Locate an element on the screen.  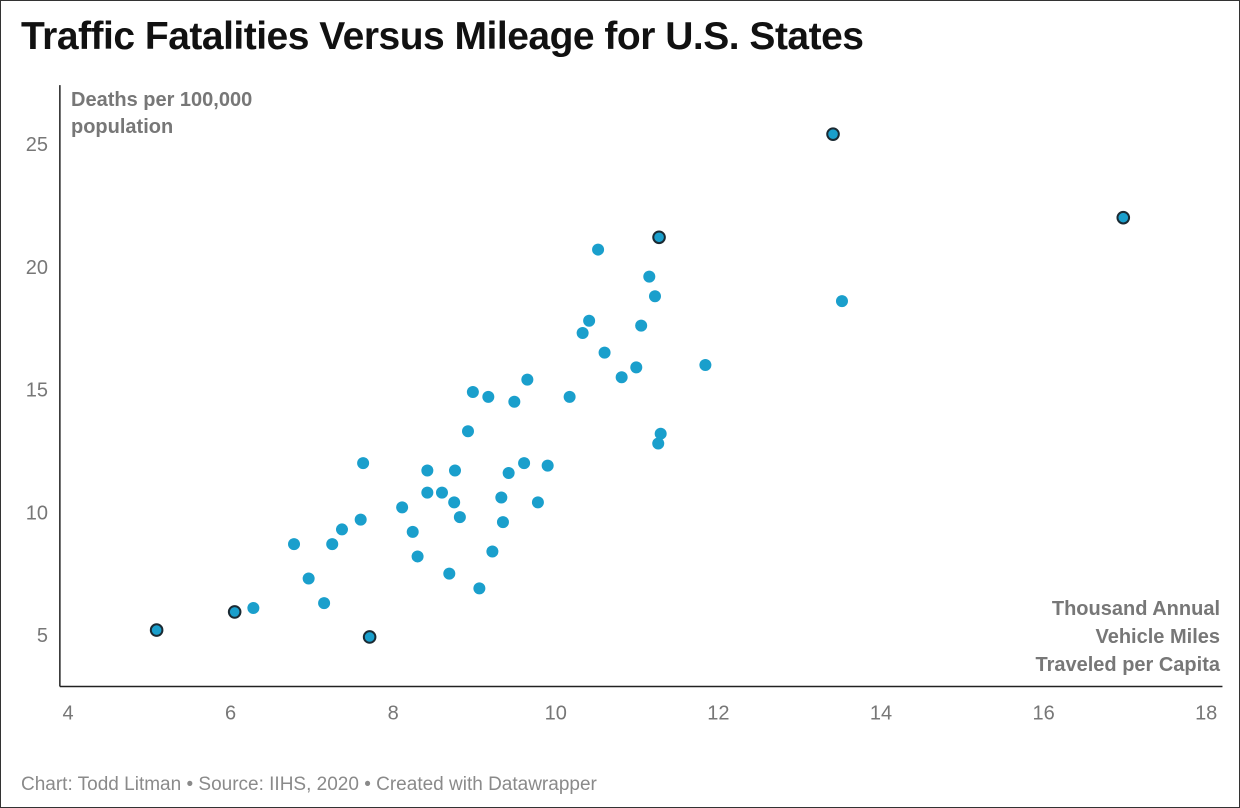
x-axis-title: Vehicle Miles is located at coordinates (1157, 637).